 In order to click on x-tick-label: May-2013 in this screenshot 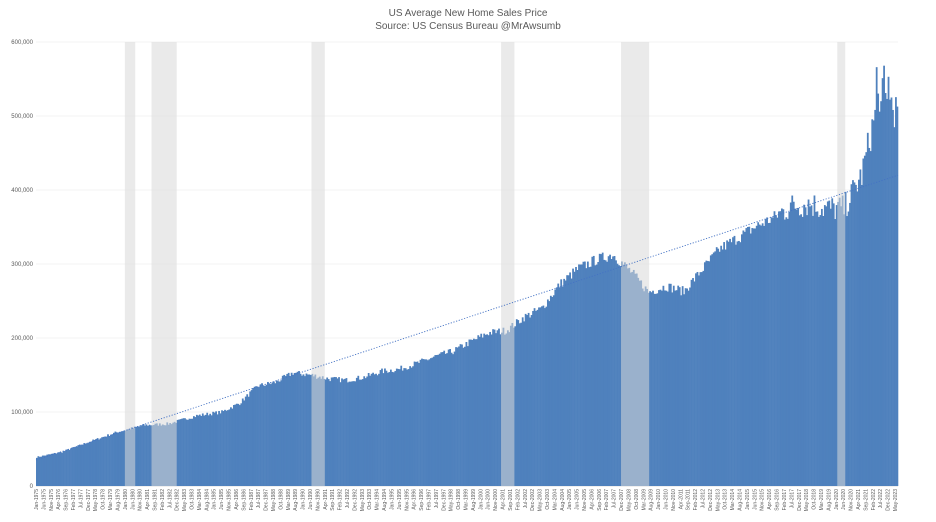, I will do `click(718, 500)`.